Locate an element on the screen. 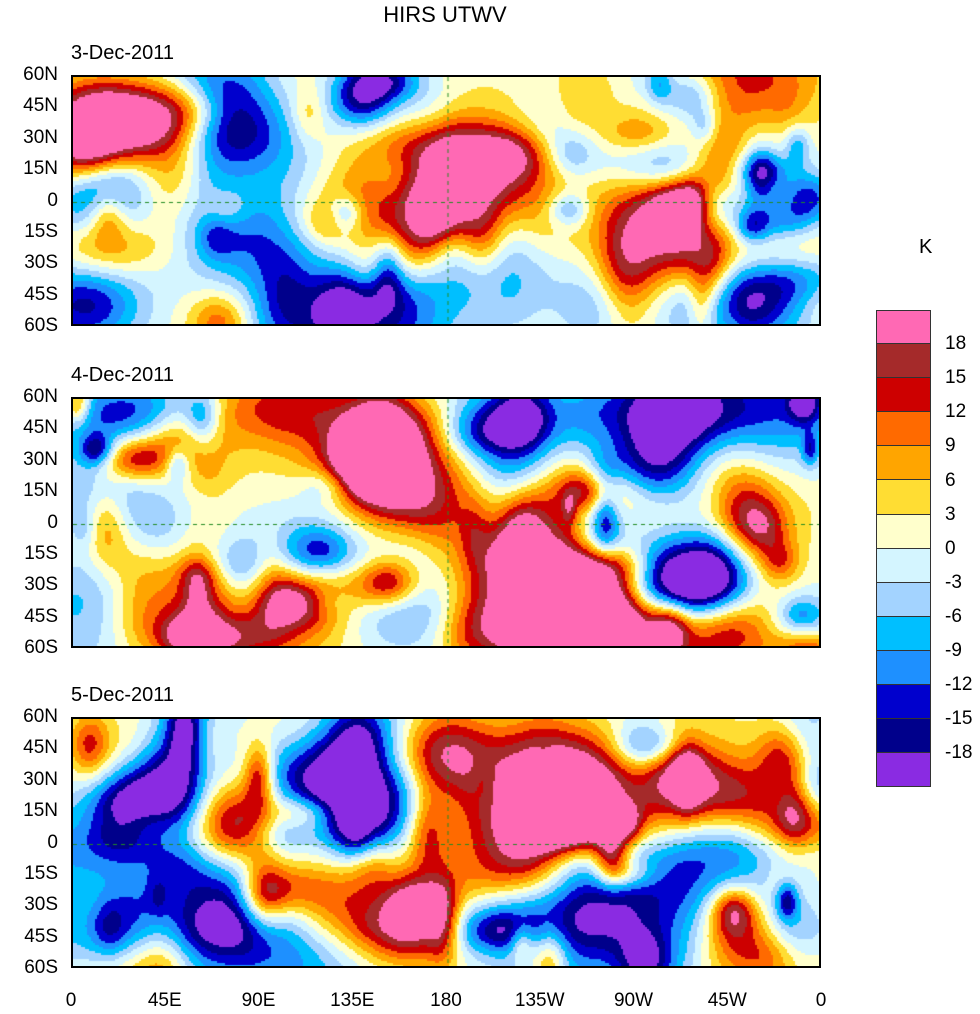  lon-tick-label: 45E is located at coordinates (164, 1000).